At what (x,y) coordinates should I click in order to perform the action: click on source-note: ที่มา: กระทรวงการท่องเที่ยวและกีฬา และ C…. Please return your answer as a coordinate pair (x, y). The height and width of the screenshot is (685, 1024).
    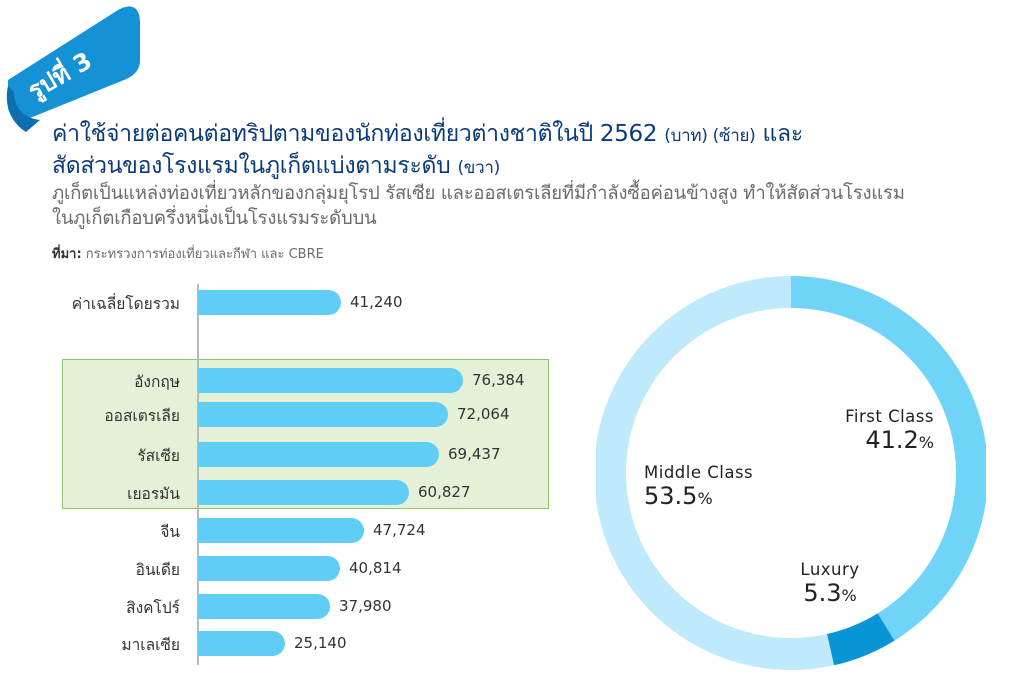
    Looking at the image, I should click on (188, 254).